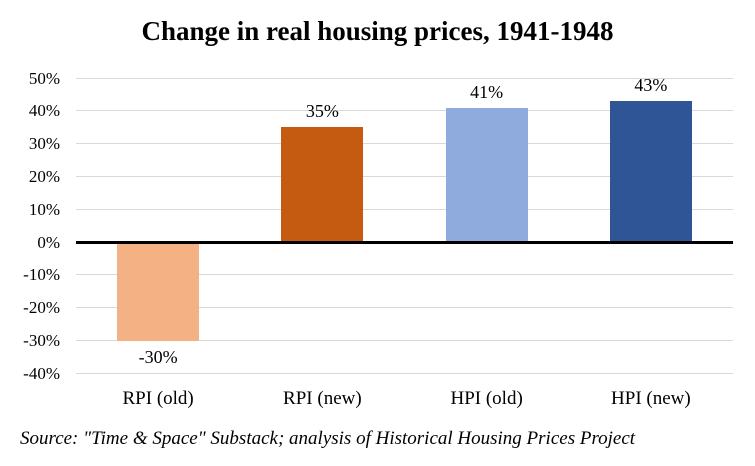 This screenshot has width=755, height=466. What do you see at coordinates (322, 111) in the screenshot?
I see `bar-value-label: 35%` at bounding box center [322, 111].